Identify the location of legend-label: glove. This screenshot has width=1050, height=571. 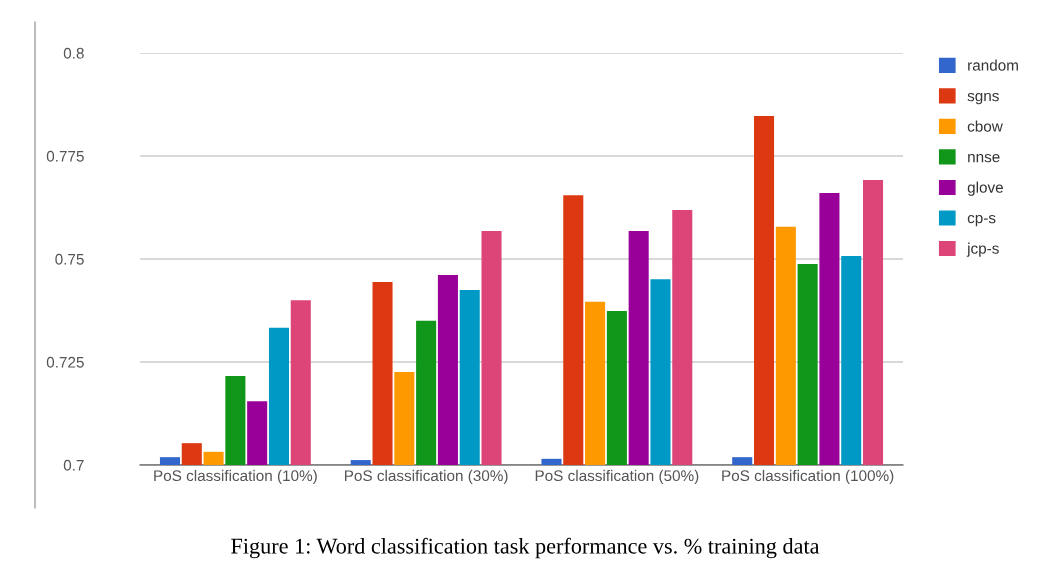
(985, 188).